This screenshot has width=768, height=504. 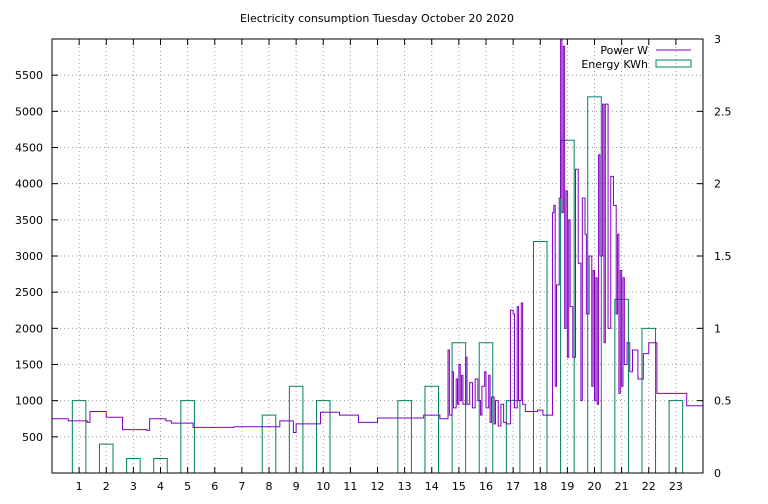 What do you see at coordinates (160, 486) in the screenshot?
I see `x-tick-label: 4` at bounding box center [160, 486].